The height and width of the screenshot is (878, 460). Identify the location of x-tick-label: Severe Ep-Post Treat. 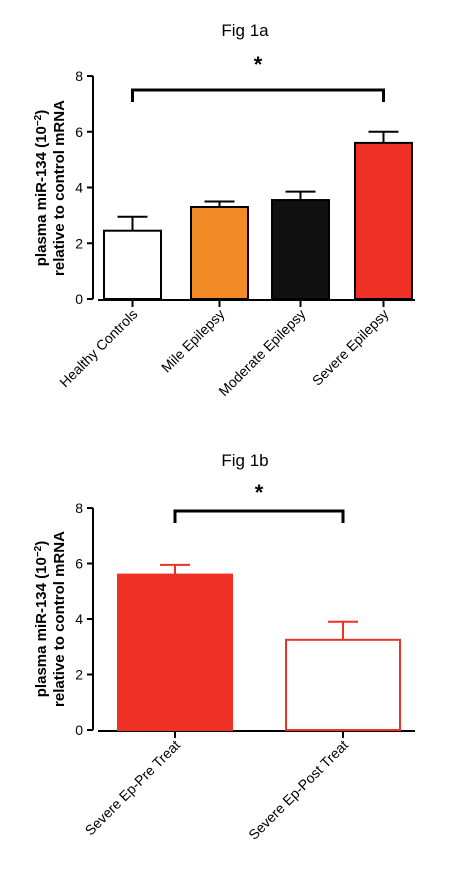
(298, 790).